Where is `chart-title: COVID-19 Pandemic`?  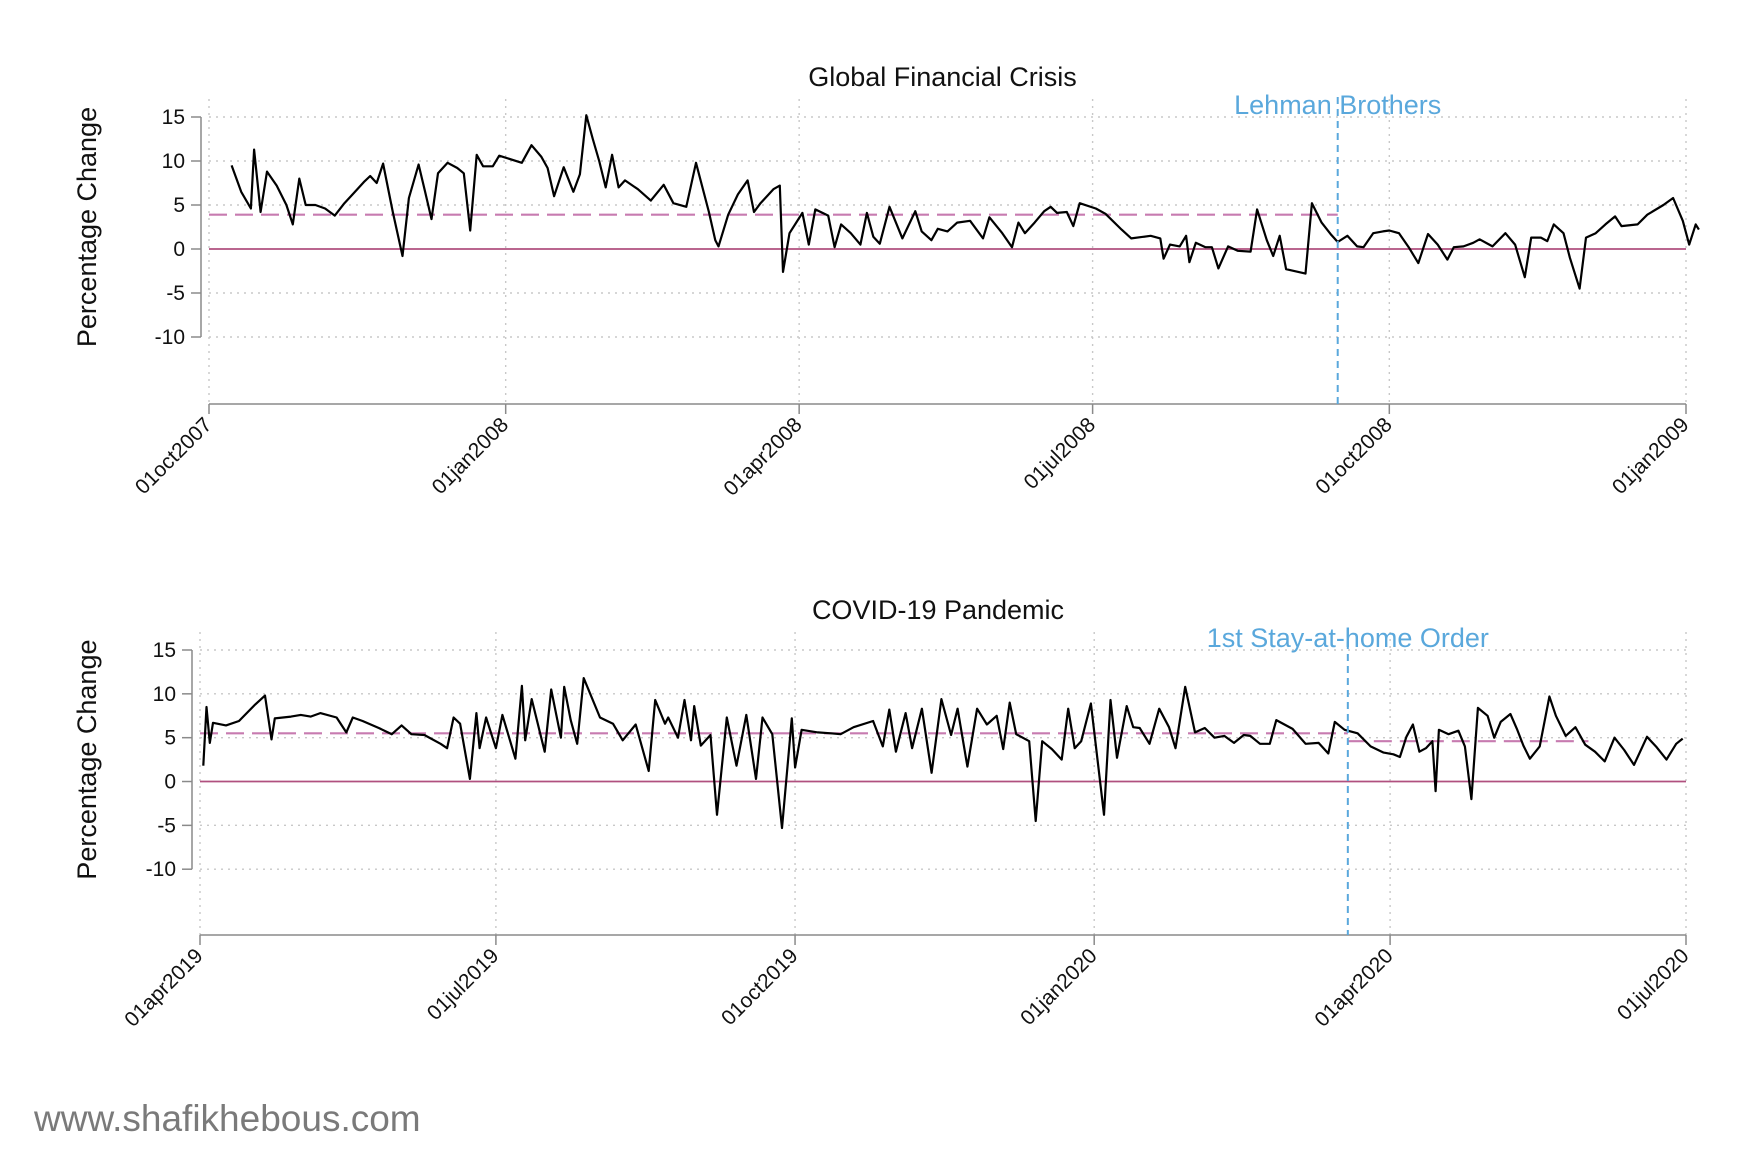
chart-title: COVID-19 Pandemic is located at coordinates (938, 610).